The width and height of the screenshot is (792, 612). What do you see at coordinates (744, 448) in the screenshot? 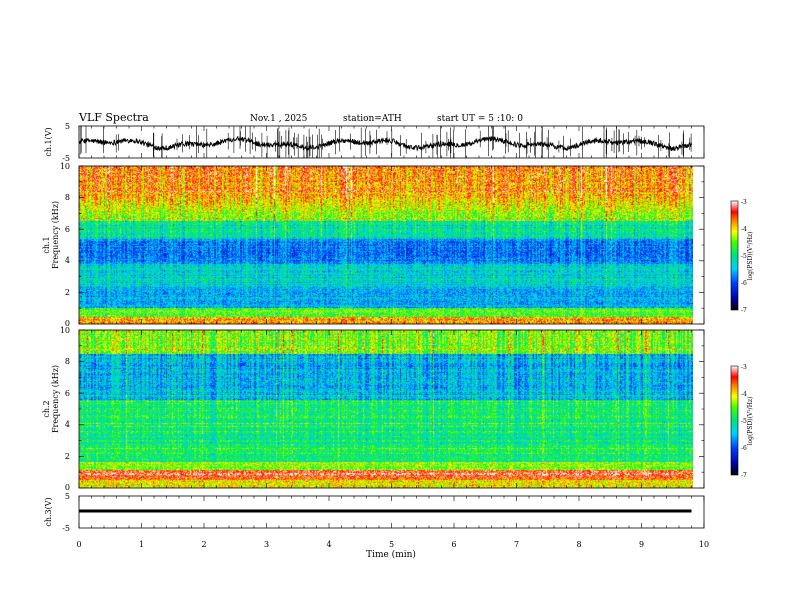
I see `ch2-cbar-tick-m6: -6` at bounding box center [744, 448].